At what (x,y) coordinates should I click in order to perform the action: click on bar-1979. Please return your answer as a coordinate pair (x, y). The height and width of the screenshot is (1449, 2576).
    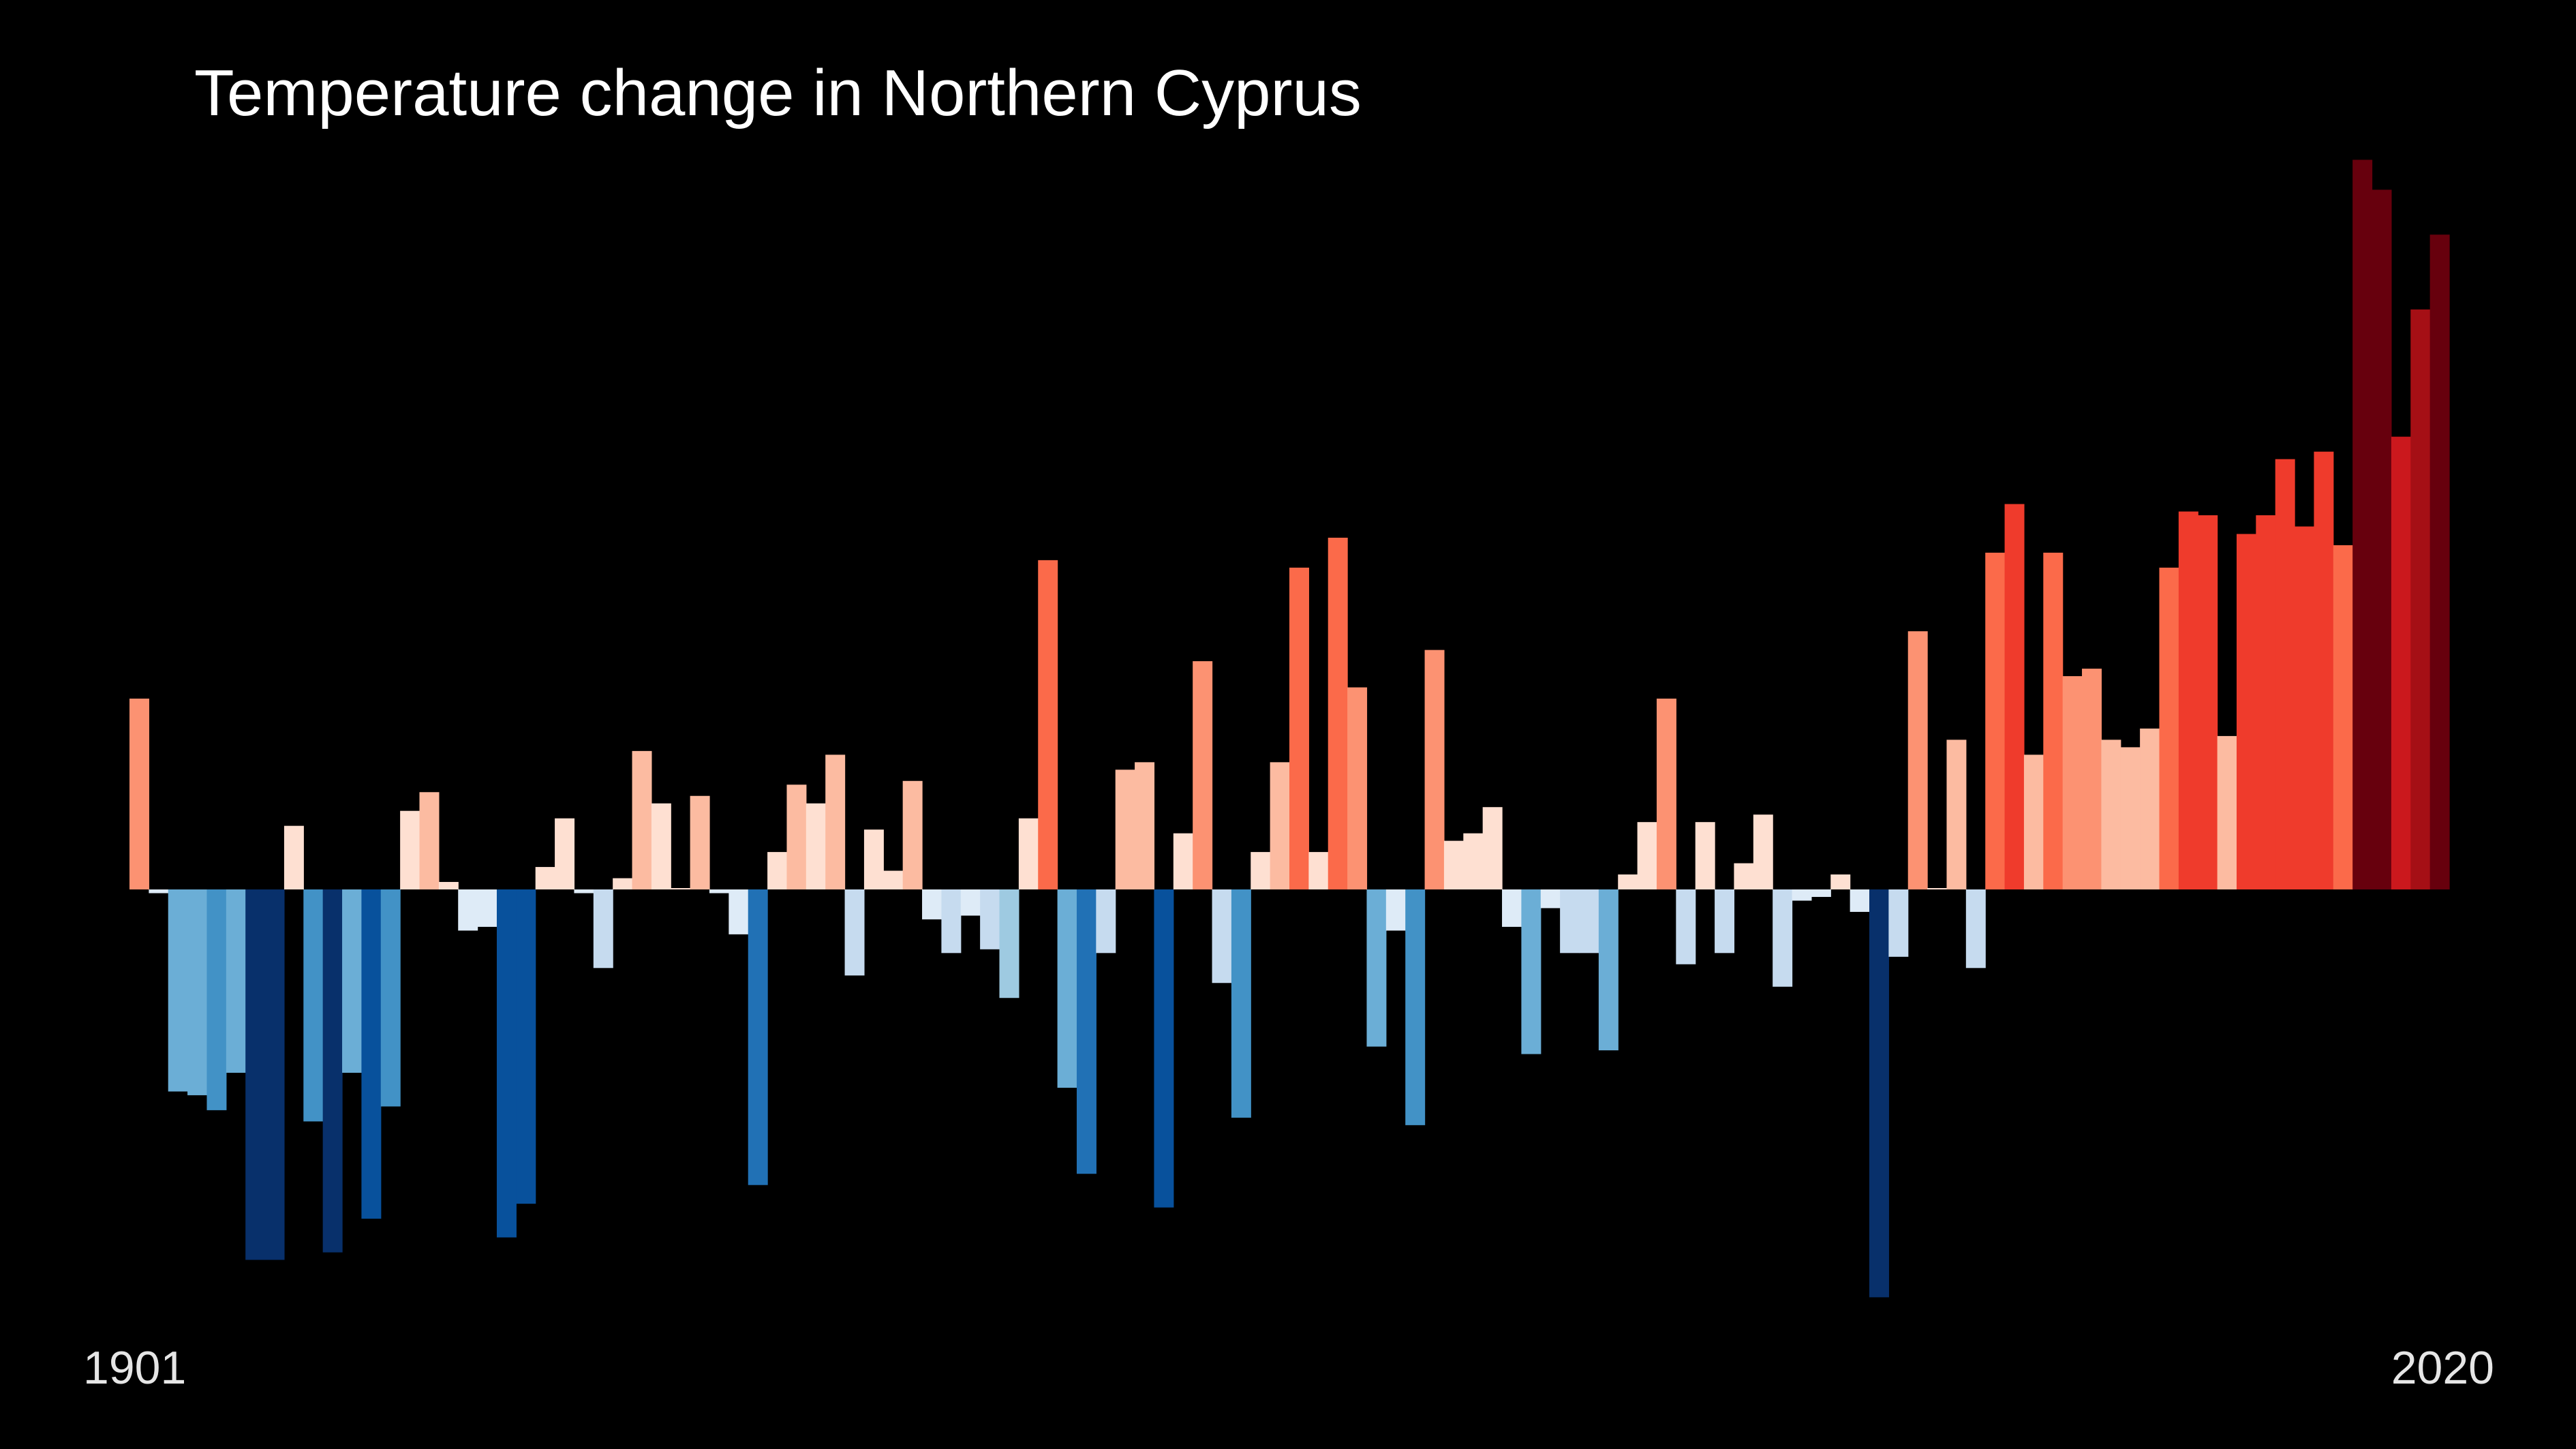
    Looking at the image, I should click on (1647, 855).